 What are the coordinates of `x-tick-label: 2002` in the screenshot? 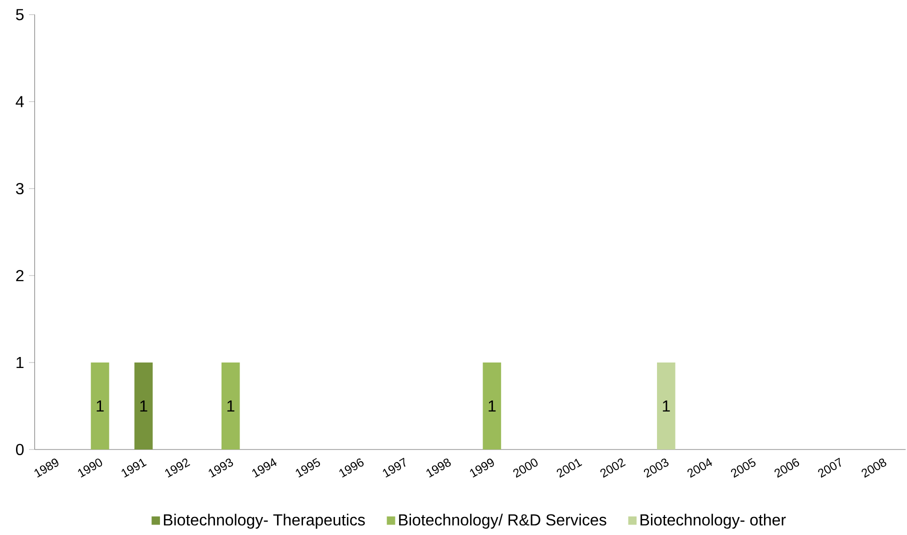 It's located at (613, 468).